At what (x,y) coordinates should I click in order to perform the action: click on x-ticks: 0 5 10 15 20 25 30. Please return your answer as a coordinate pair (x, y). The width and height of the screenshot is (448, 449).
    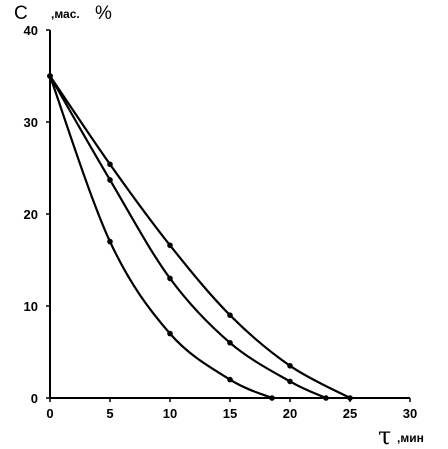
    Looking at the image, I should click on (231, 409).